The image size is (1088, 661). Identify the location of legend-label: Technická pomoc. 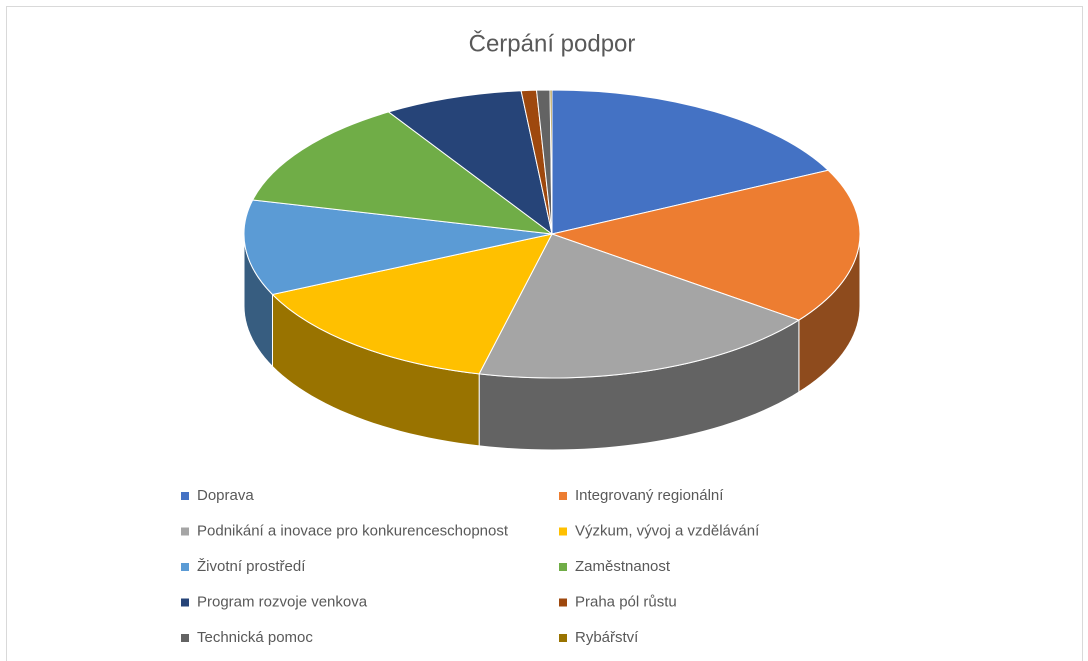
(255, 637).